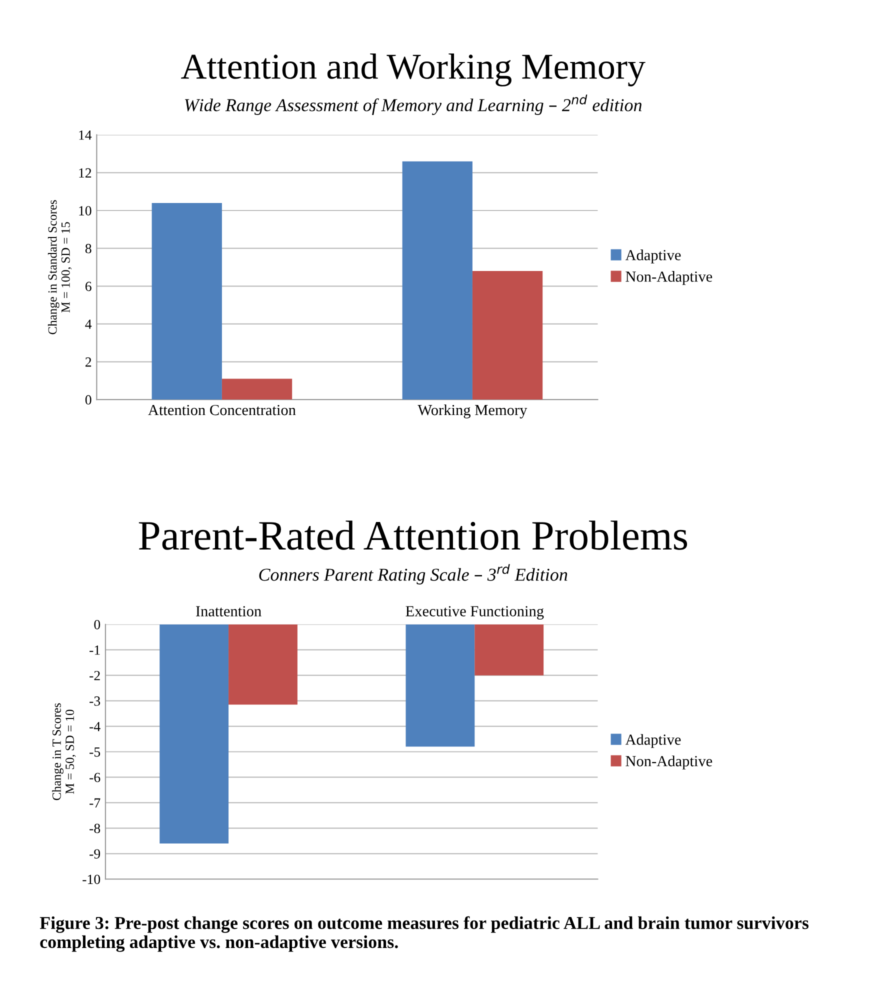 The image size is (879, 999). Describe the element at coordinates (95, 650) in the screenshot. I see `y-tick-label: -1` at that location.